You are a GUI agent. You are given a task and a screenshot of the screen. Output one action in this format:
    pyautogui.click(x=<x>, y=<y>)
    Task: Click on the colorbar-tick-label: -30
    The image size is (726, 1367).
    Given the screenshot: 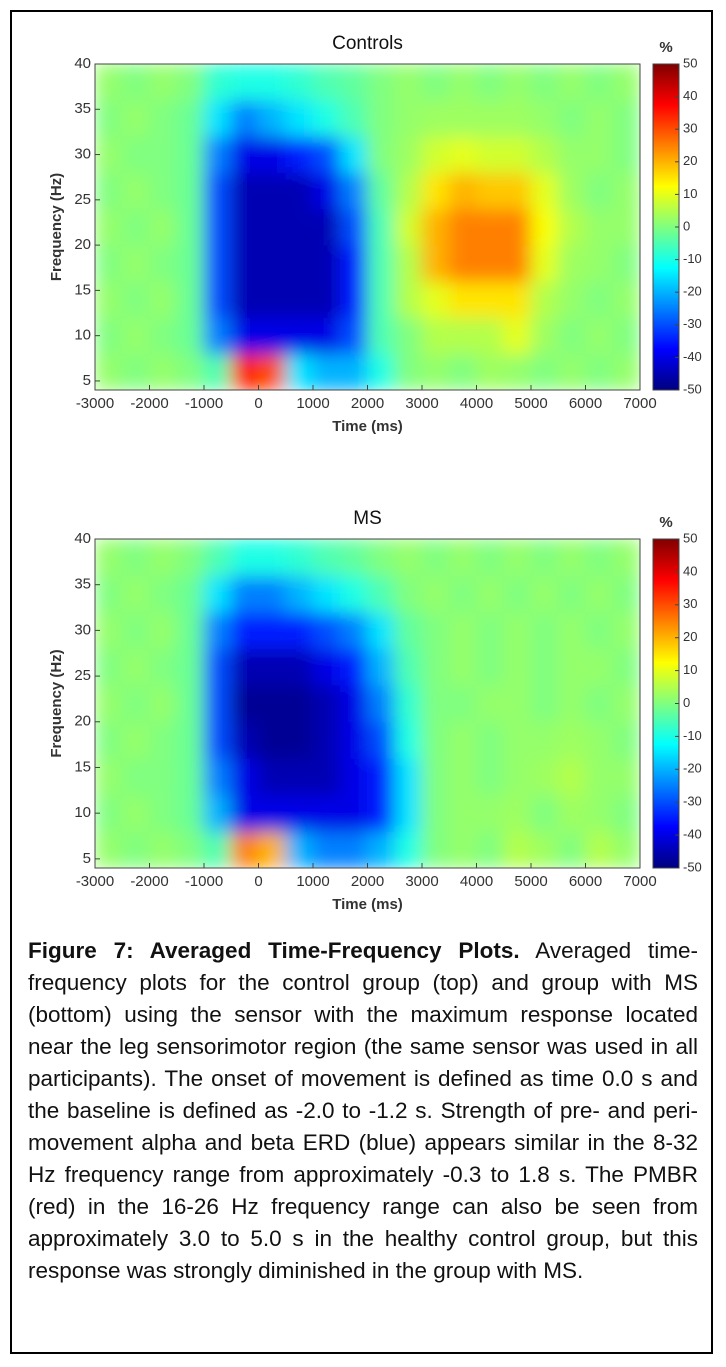 What is the action you would take?
    pyautogui.click(x=692, y=801)
    